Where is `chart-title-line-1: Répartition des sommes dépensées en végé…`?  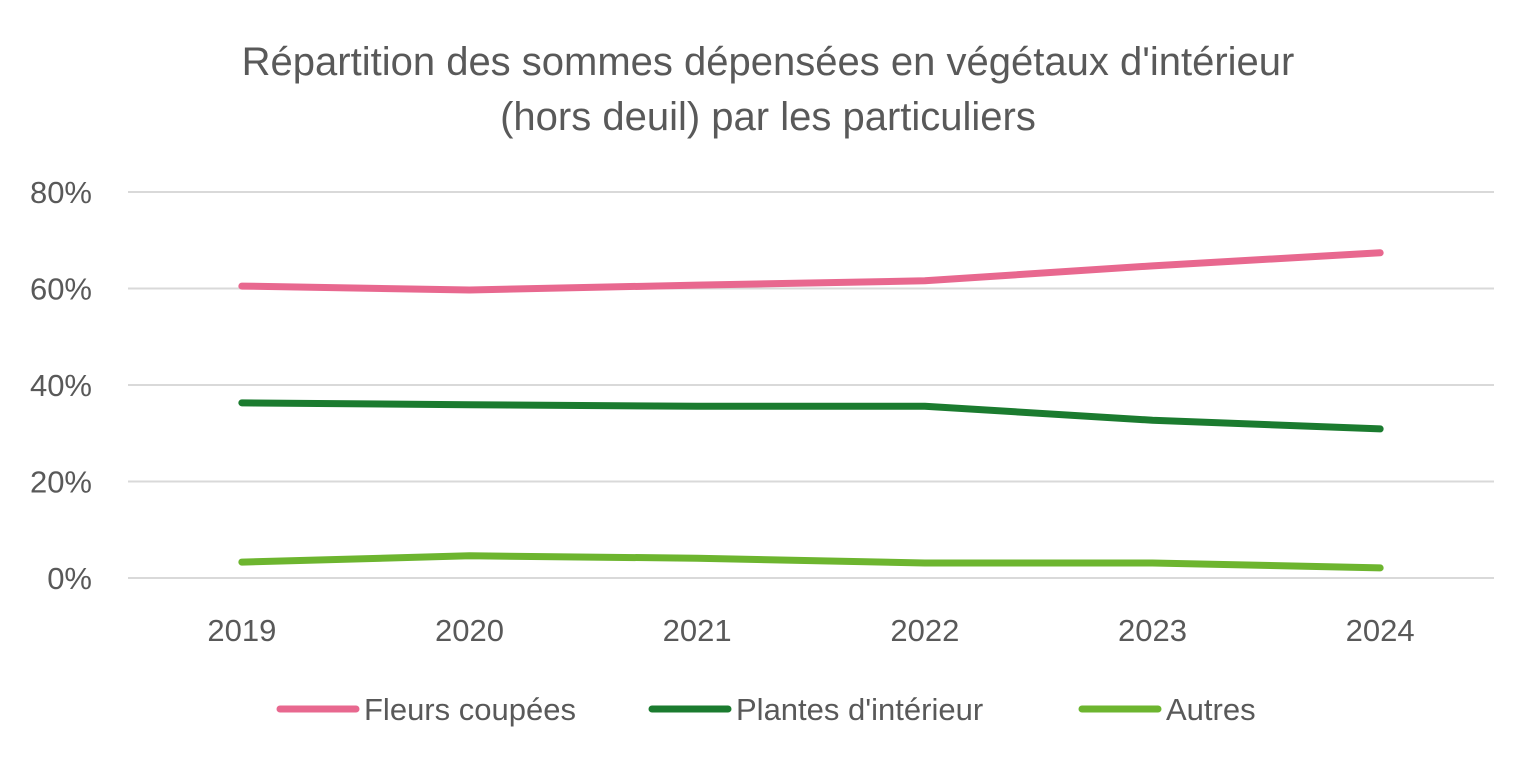 chart-title-line-1: Répartition des sommes dépensées en végé… is located at coordinates (768, 62).